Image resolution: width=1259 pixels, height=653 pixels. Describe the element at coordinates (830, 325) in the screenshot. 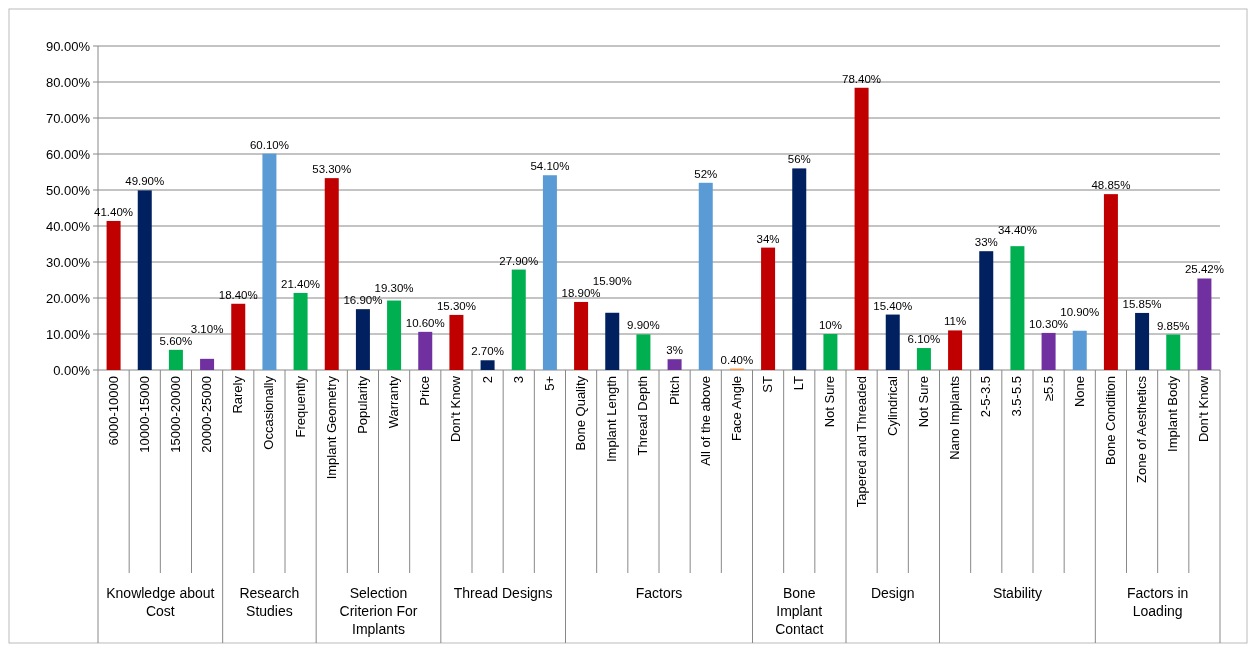

I see `data-label: 10%` at that location.